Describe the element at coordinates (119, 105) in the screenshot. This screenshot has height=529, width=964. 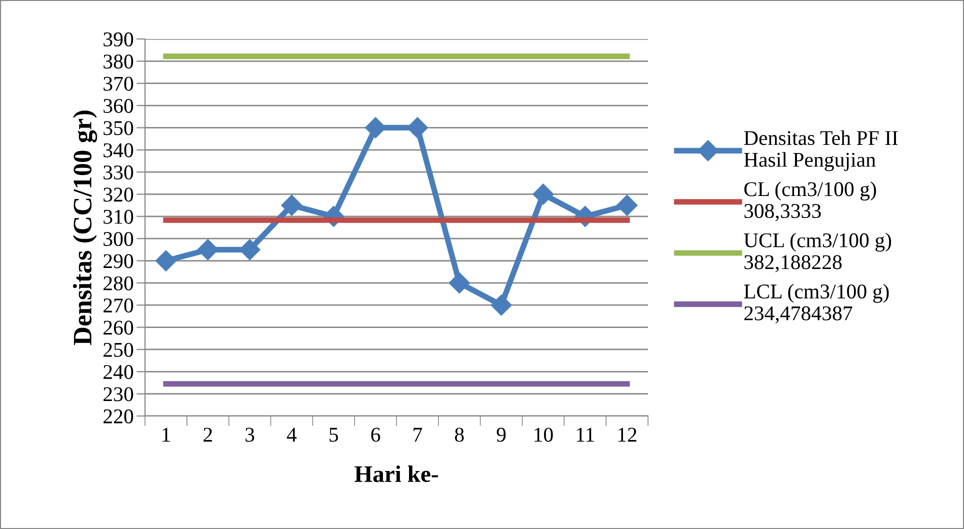
I see `y-tick-label: 360` at that location.